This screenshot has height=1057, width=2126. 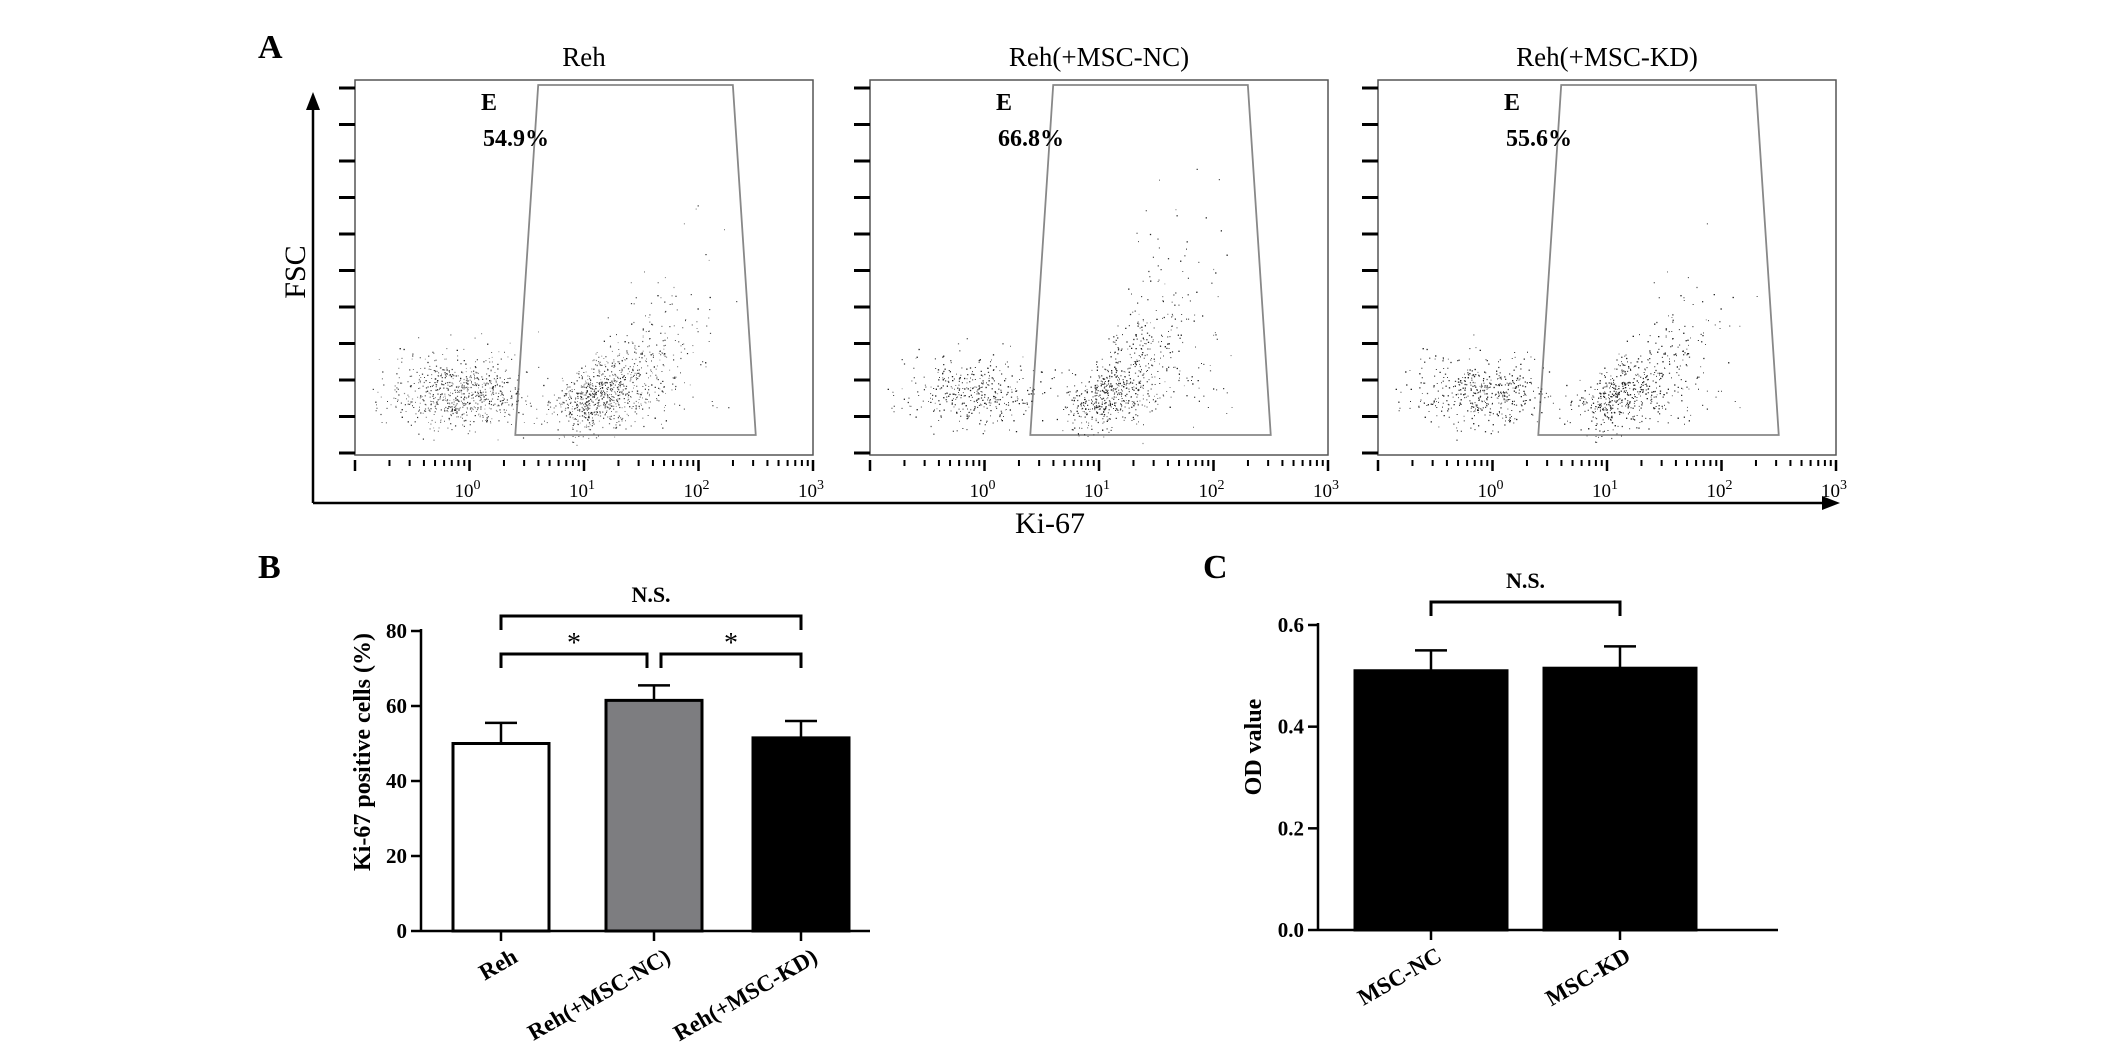 I want to click on panel-a-y-axis-title: FSC, so click(x=295, y=271).